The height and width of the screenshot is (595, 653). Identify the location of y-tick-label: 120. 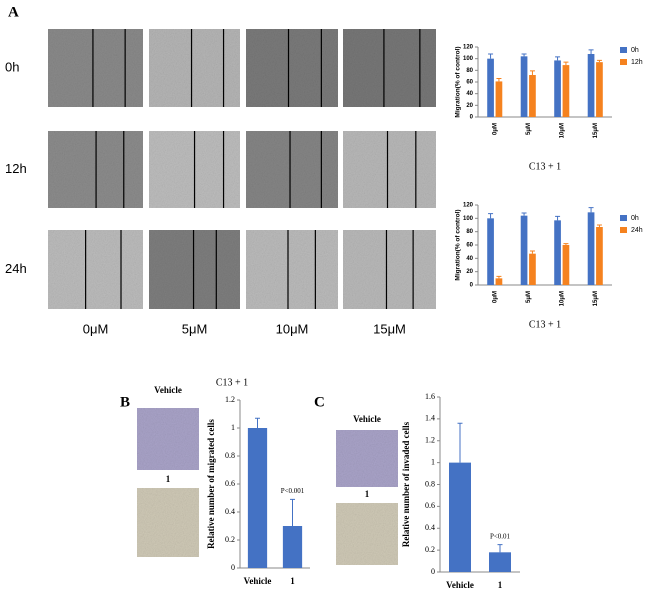
(468, 206).